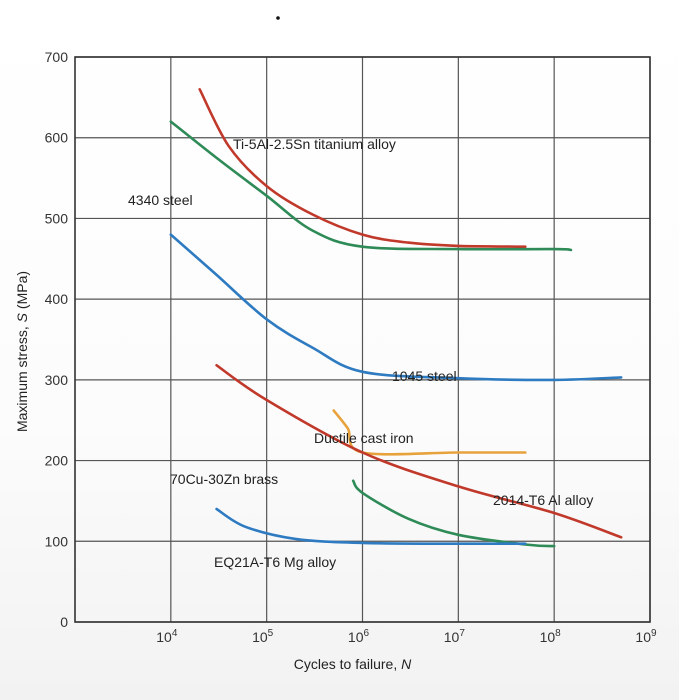 This screenshot has width=679, height=700. I want to click on y-tick-label: 300, so click(57, 380).